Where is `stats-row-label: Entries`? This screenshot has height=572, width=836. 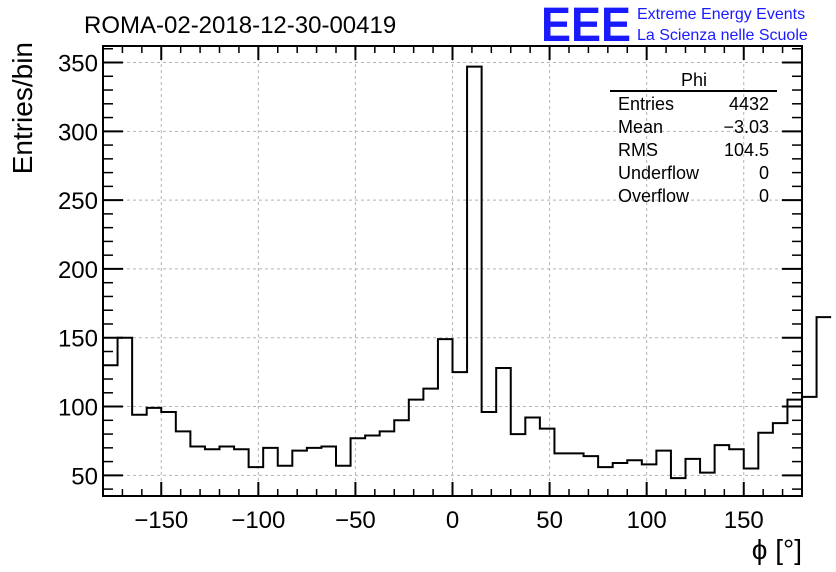 stats-row-label: Entries is located at coordinates (646, 104).